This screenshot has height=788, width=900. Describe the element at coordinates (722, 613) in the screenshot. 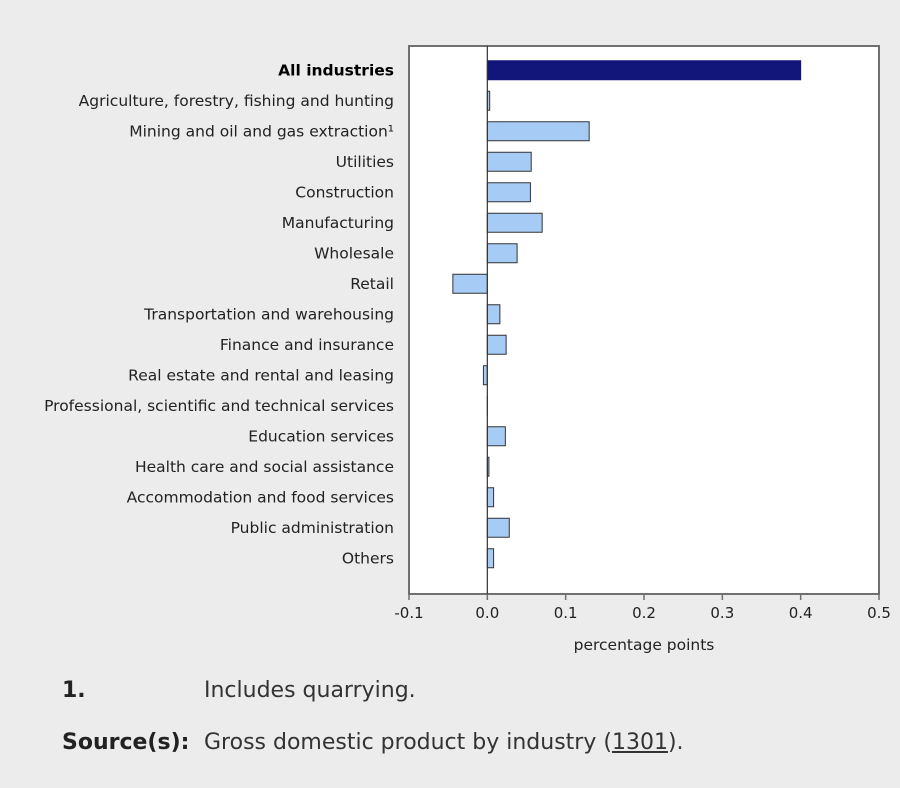

I see `x-tick-label-4: 0.3` at that location.